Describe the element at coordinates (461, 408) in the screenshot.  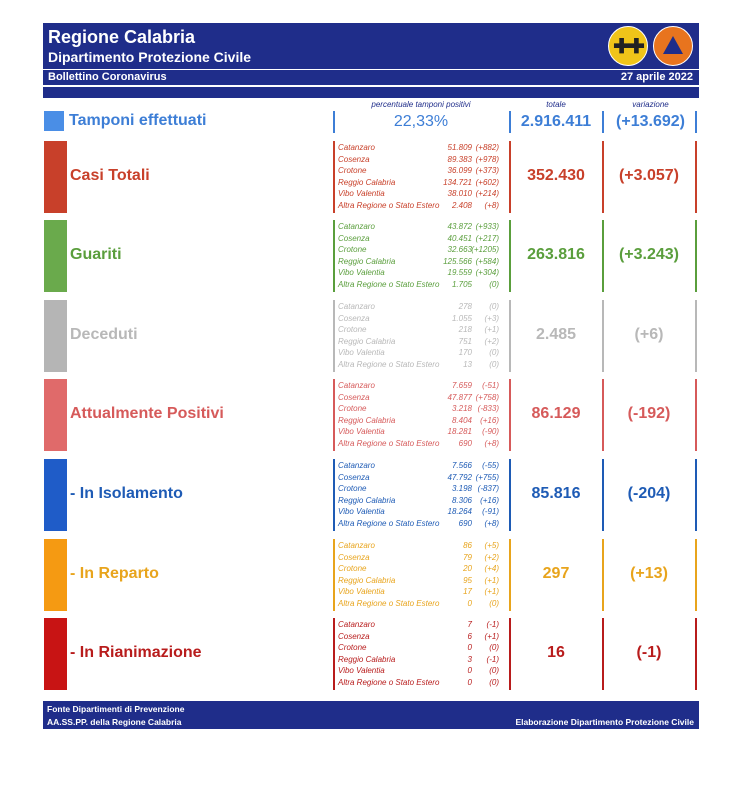
I see `province-value: 3.218` at that location.